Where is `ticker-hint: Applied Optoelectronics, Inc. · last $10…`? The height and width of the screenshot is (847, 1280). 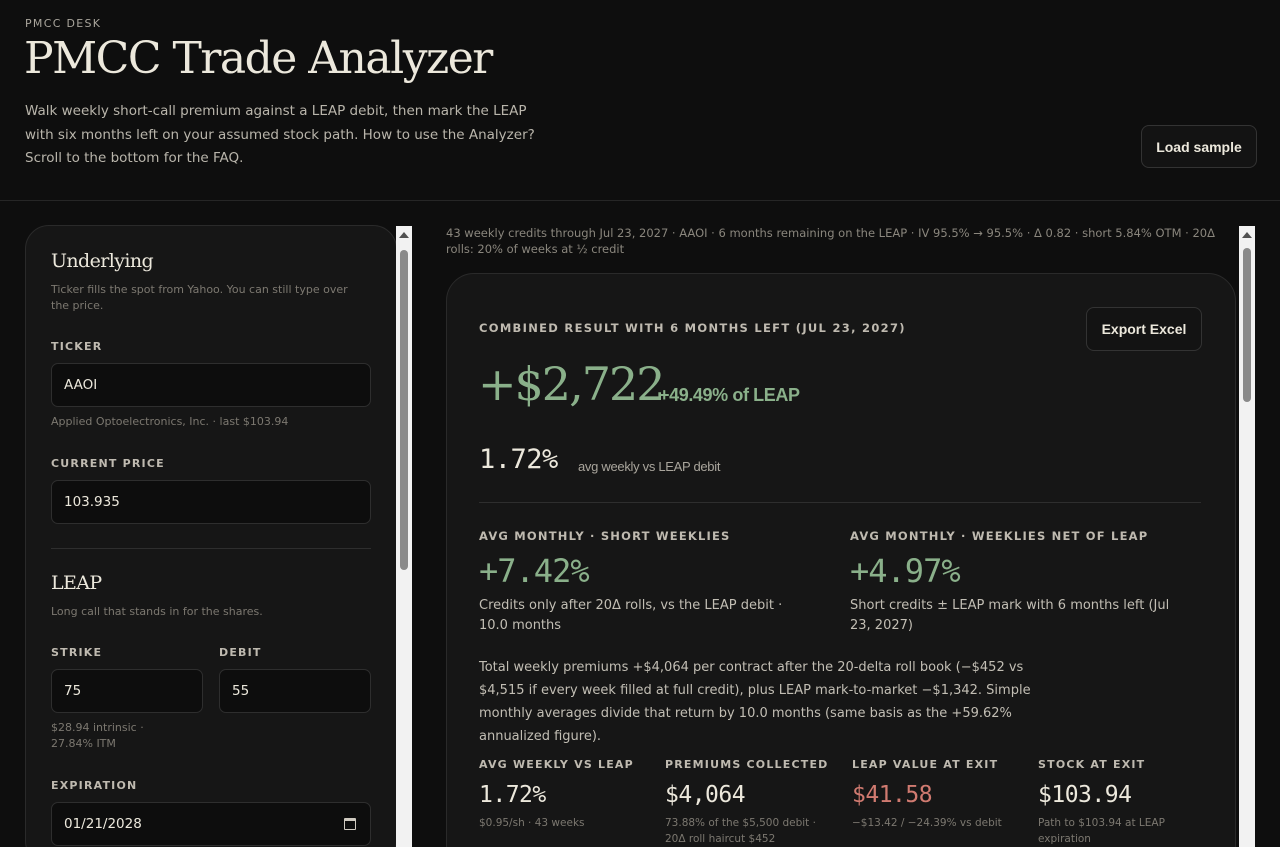 ticker-hint: Applied Optoelectronics, Inc. · last $10… is located at coordinates (170, 421).